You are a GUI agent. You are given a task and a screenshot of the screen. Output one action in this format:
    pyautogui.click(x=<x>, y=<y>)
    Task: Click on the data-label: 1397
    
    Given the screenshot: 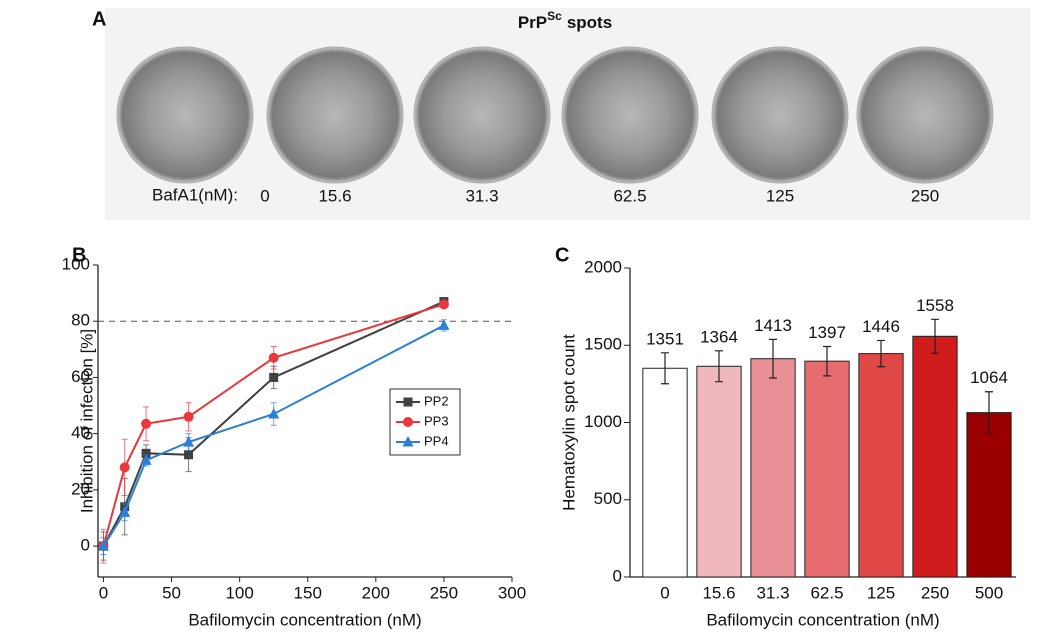 What is the action you would take?
    pyautogui.click(x=827, y=332)
    